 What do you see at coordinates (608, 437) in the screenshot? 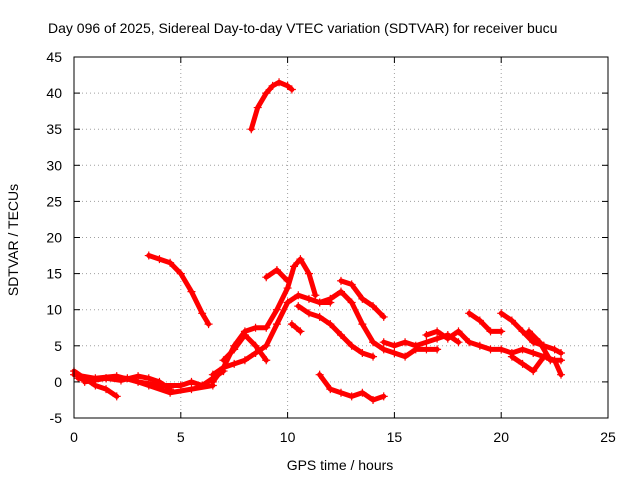
I see `x-tick-label: 25` at bounding box center [608, 437].